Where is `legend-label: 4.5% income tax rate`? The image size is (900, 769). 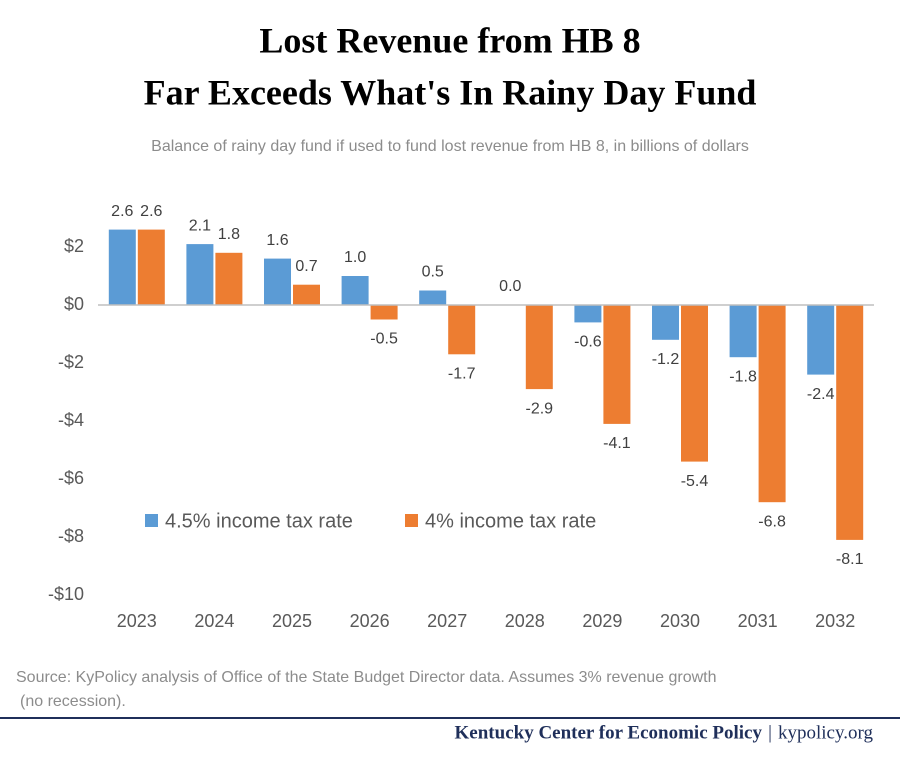 legend-label: 4.5% income tax rate is located at coordinates (259, 521).